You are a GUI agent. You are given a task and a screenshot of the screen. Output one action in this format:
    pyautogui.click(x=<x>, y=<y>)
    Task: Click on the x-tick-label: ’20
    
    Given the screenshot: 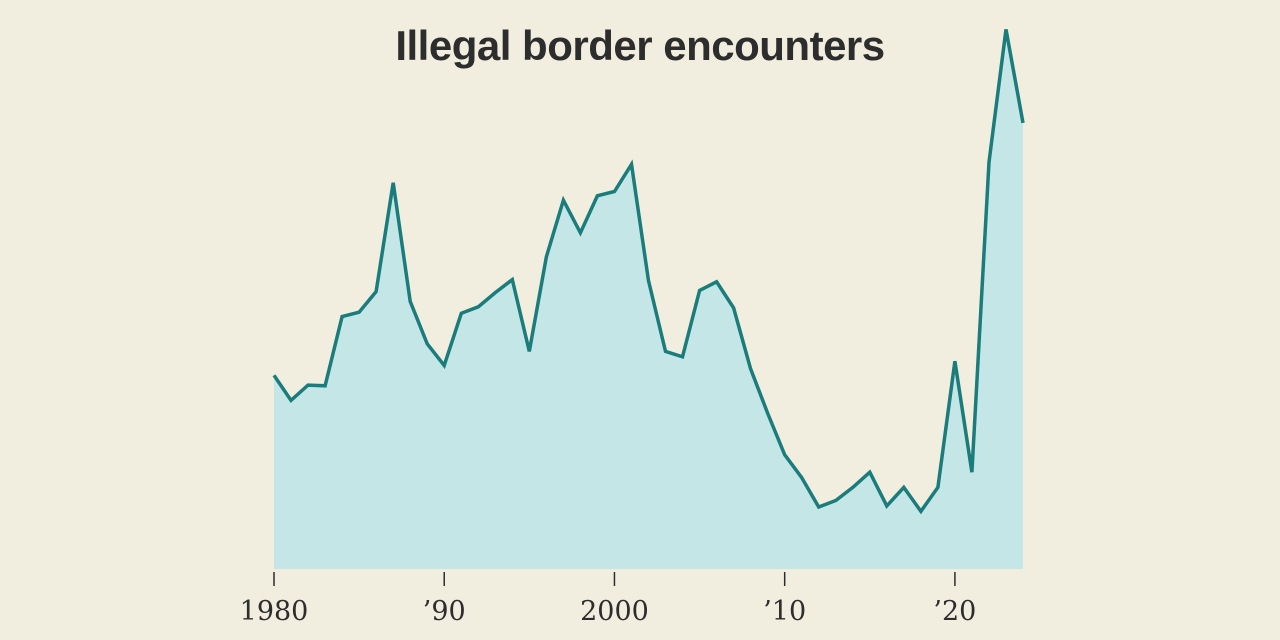 What is the action you would take?
    pyautogui.click(x=954, y=611)
    